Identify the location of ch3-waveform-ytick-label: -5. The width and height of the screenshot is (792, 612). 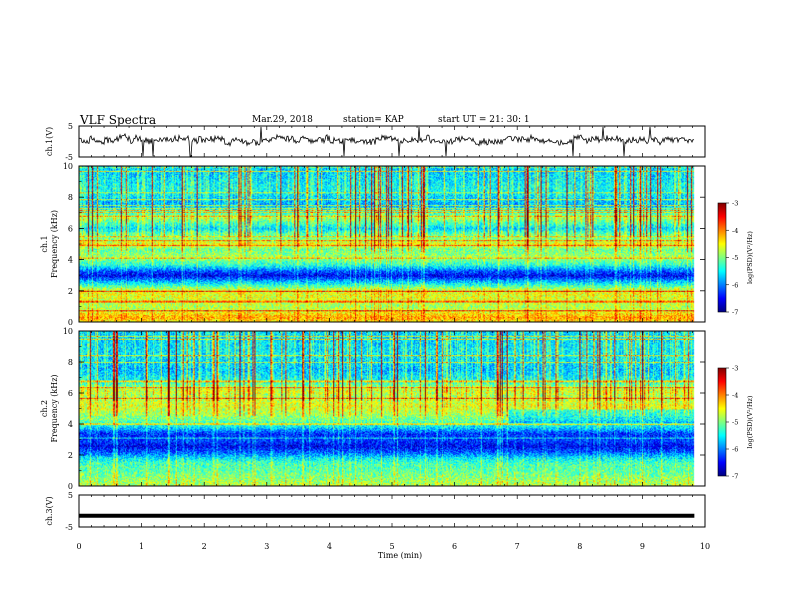
(69, 527).